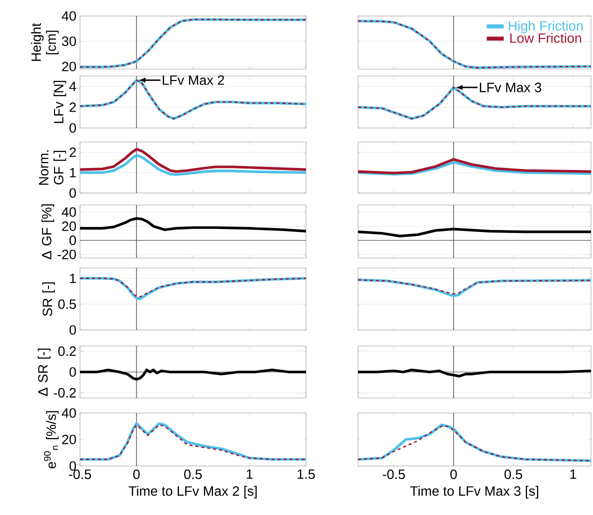 This screenshot has width=593, height=515. I want to click on legend-label: Low Friction, so click(546, 37).